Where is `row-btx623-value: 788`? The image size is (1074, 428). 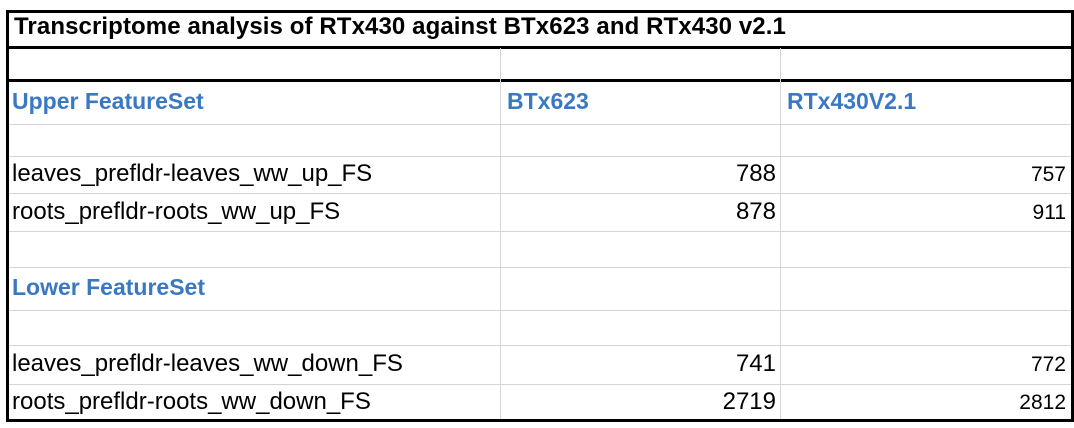 row-btx623-value: 788 is located at coordinates (755, 173).